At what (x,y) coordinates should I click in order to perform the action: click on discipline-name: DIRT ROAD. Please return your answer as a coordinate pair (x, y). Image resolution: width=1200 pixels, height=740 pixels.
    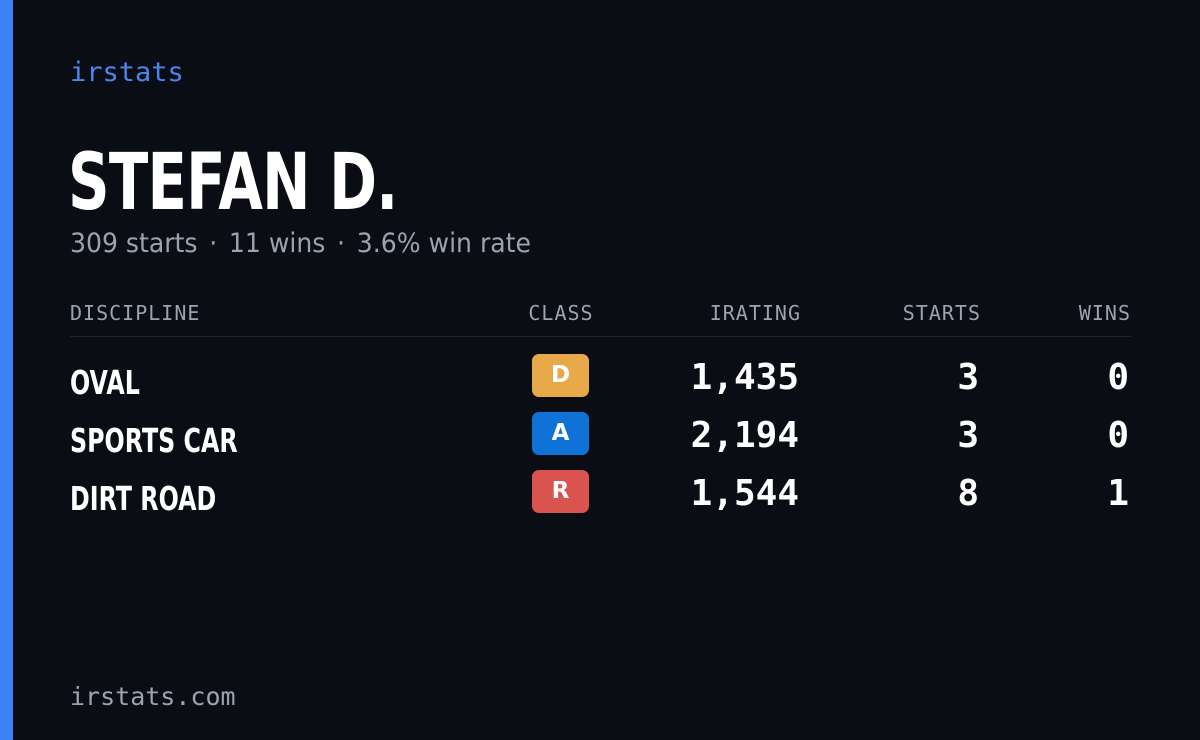
    Looking at the image, I should click on (143, 498).